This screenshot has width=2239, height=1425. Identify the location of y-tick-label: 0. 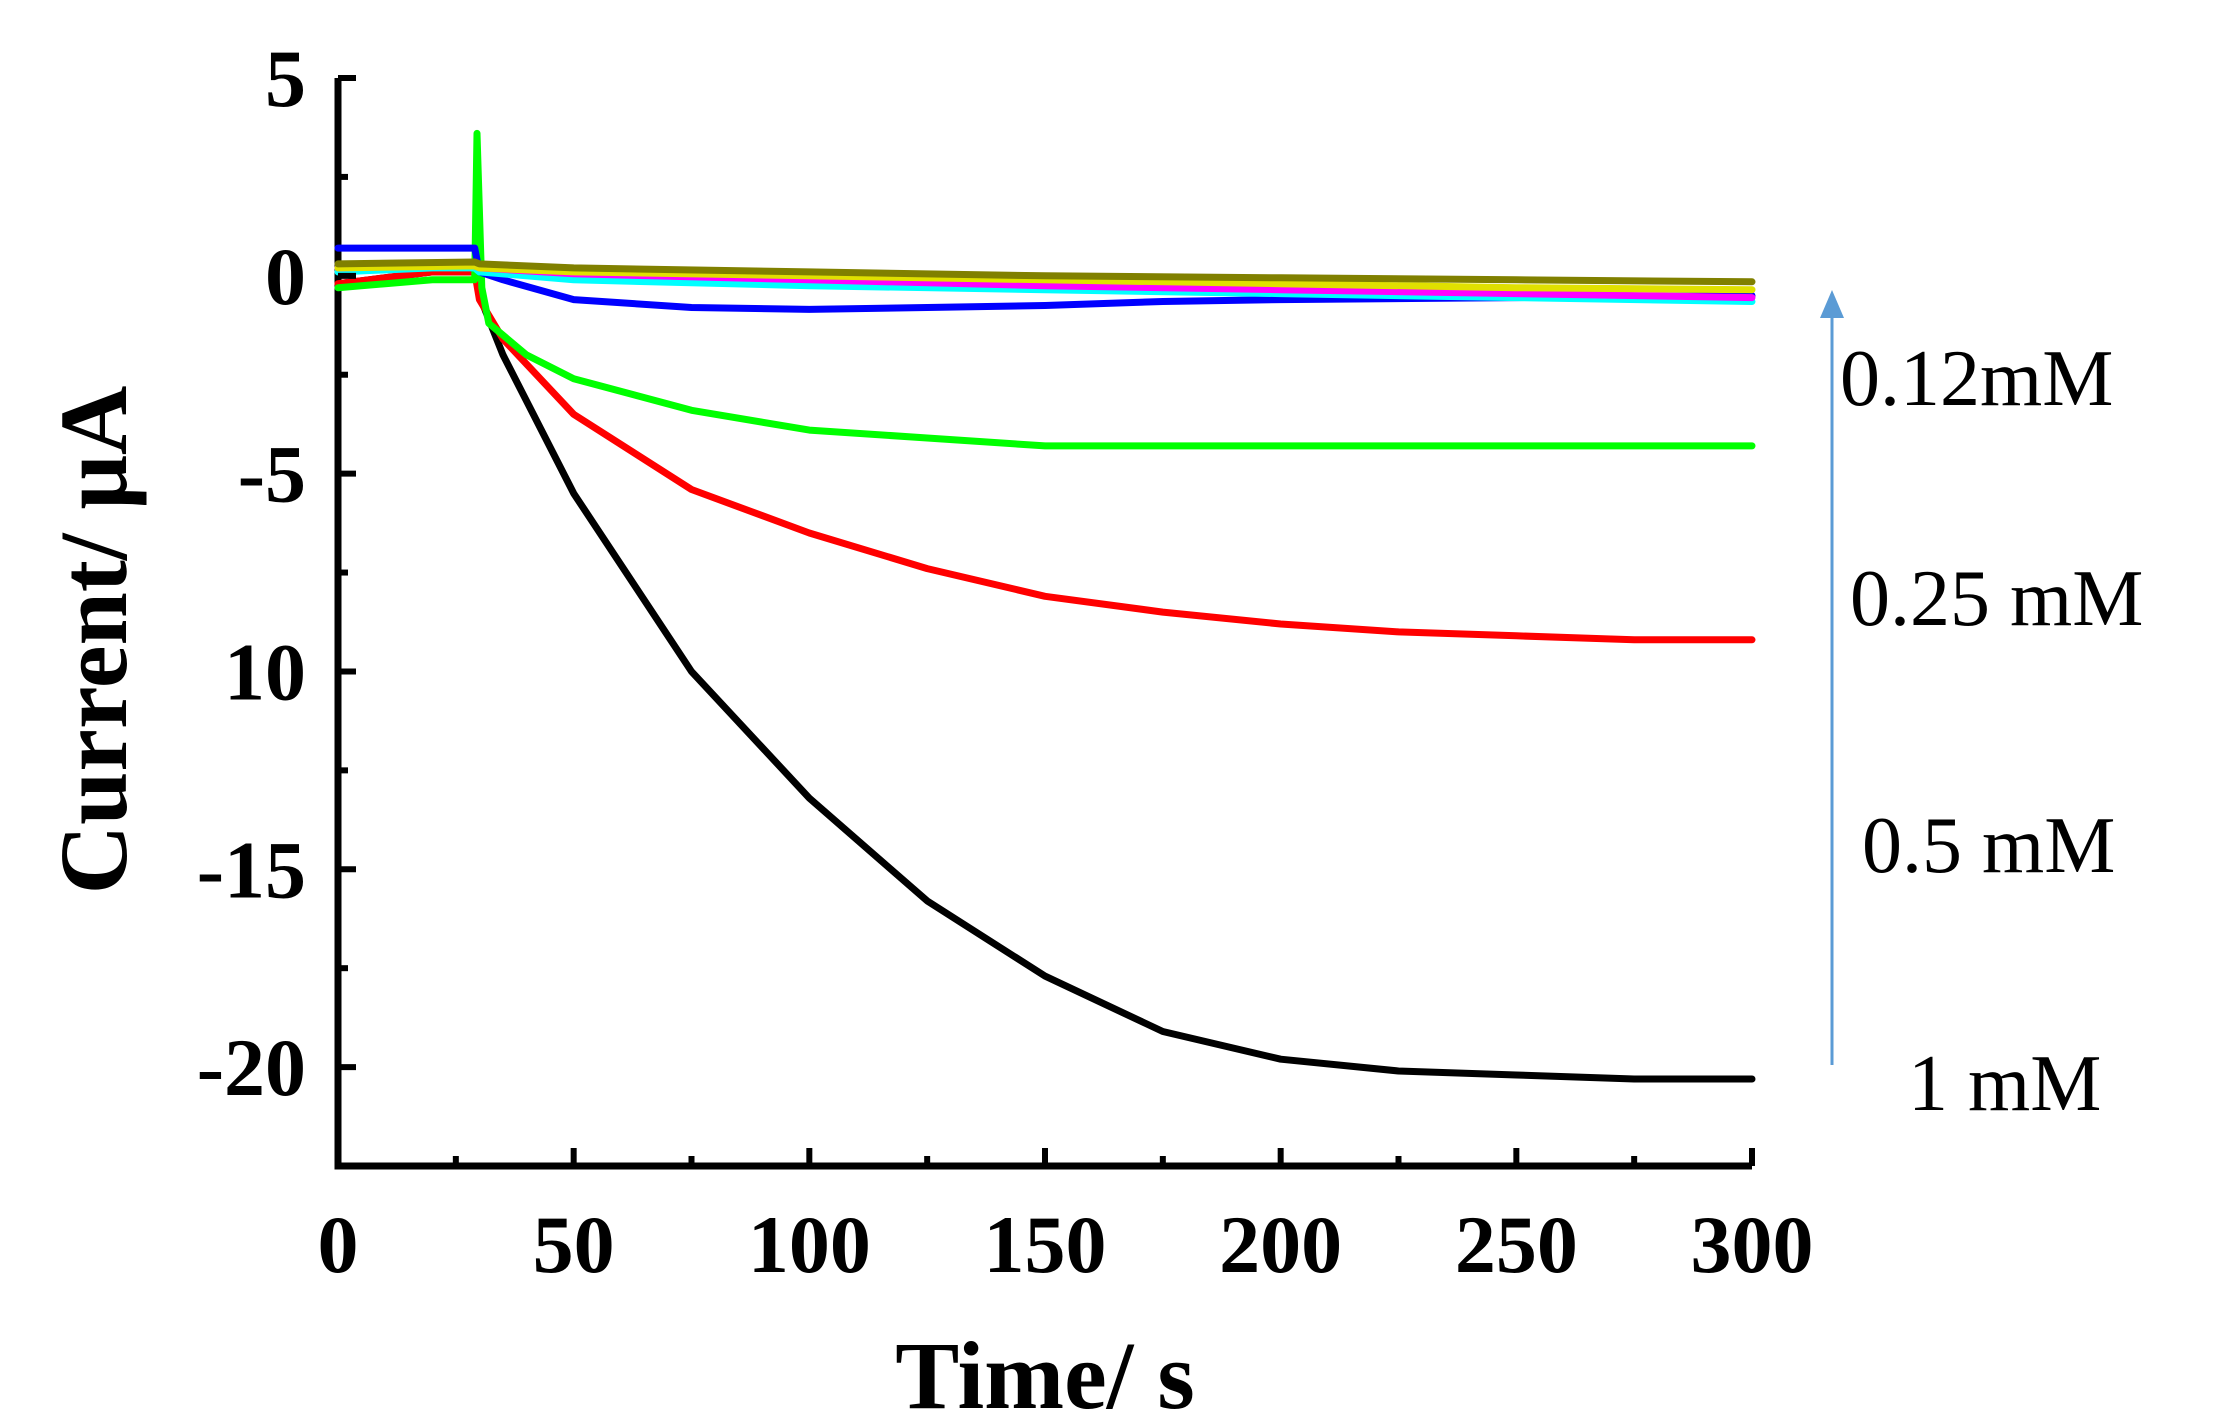
(285, 276).